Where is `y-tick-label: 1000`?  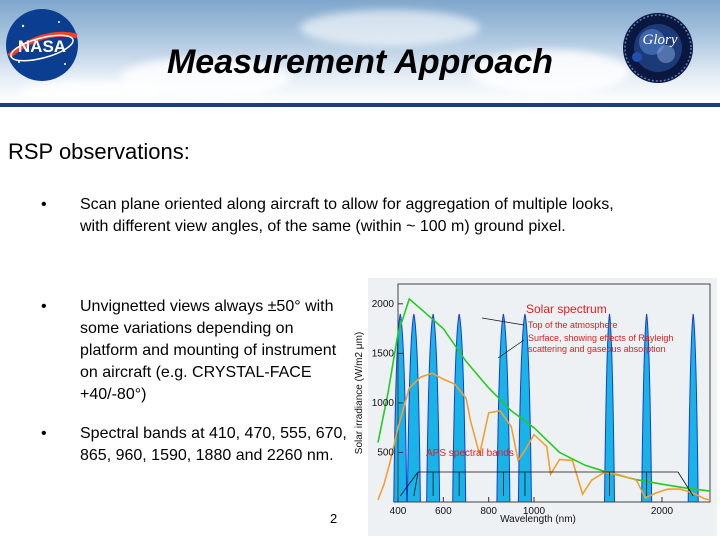
y-tick-label: 1000 is located at coordinates (383, 403).